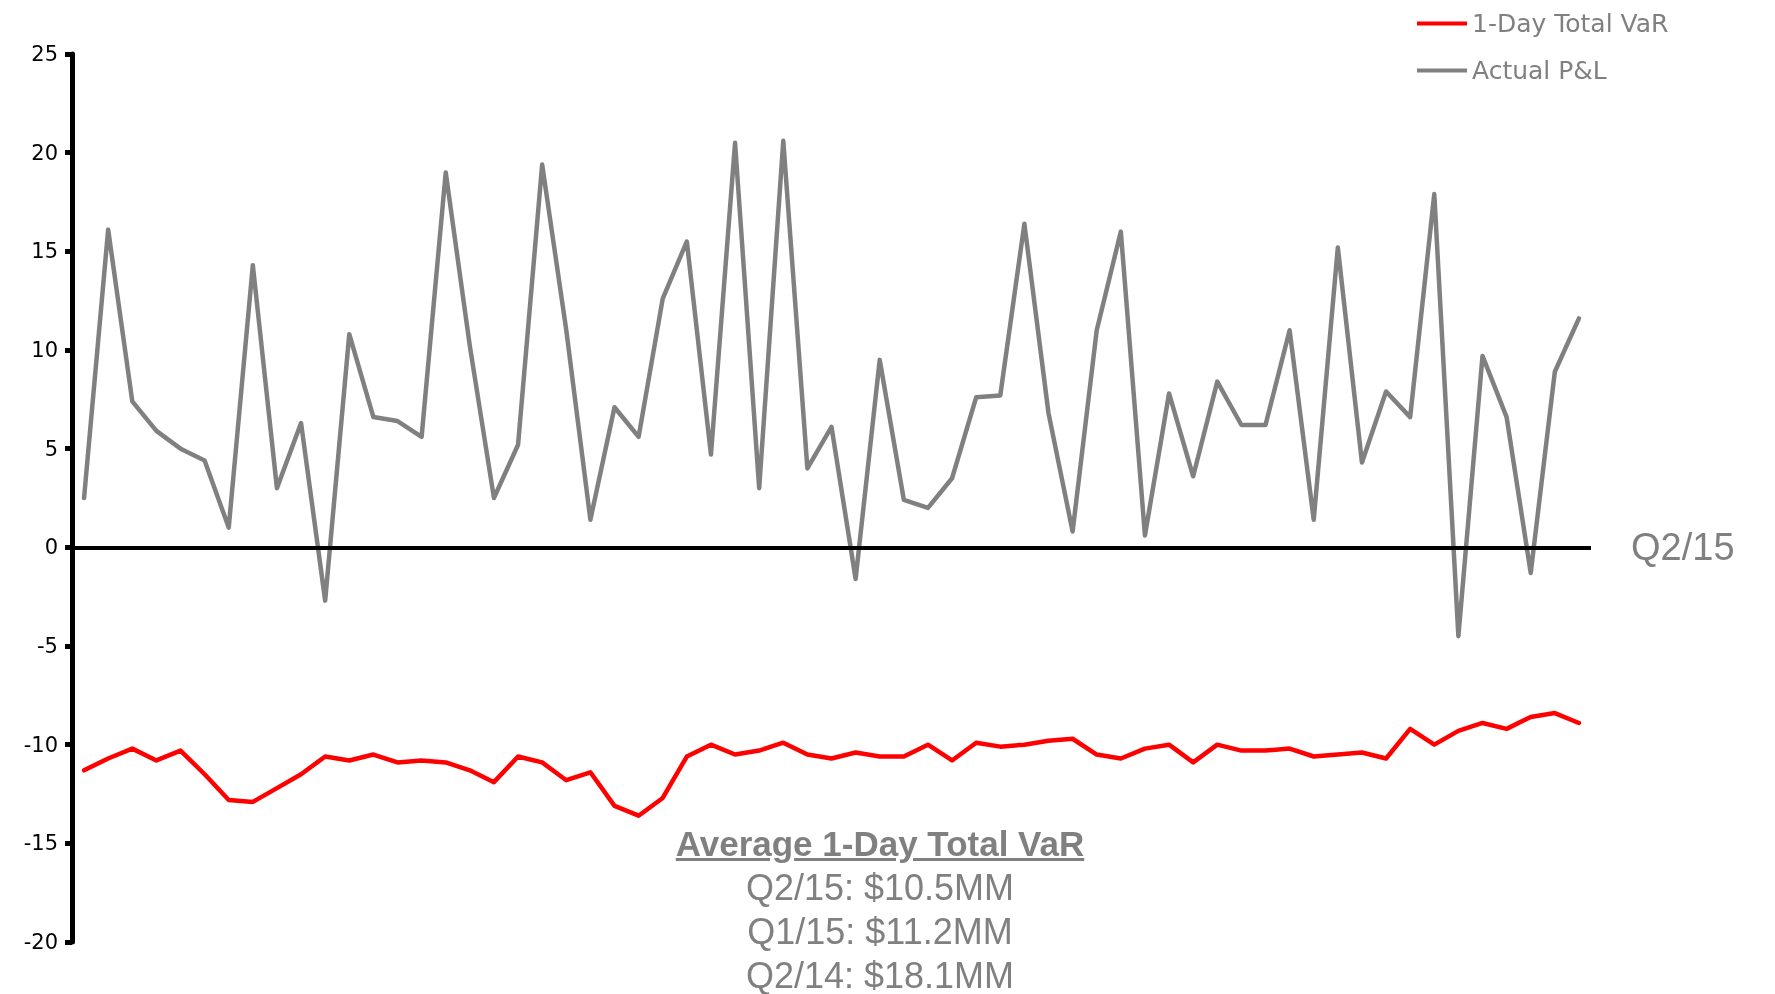  What do you see at coordinates (1539, 70) in the screenshot?
I see `legend-label: Actual P&L` at bounding box center [1539, 70].